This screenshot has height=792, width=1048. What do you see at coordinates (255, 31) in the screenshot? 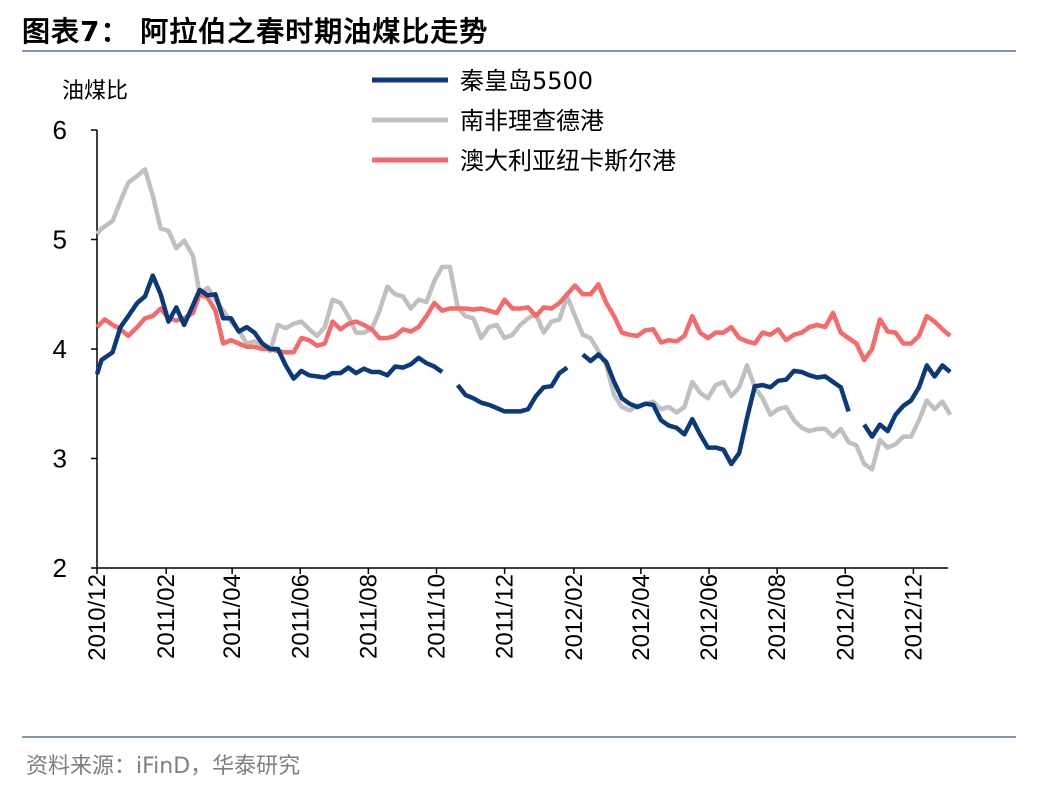
I see `chart-title: 图表7： 阿拉伯之春时期油煤比走势` at bounding box center [255, 31].